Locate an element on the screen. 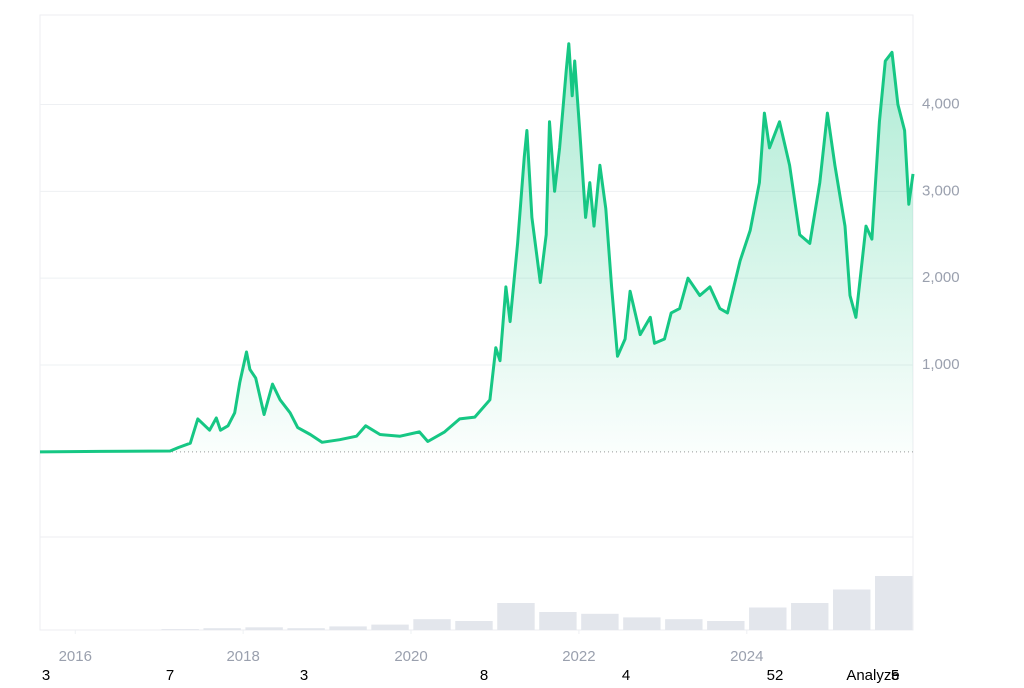  y-tick-label: 4,000 is located at coordinates (941, 103).